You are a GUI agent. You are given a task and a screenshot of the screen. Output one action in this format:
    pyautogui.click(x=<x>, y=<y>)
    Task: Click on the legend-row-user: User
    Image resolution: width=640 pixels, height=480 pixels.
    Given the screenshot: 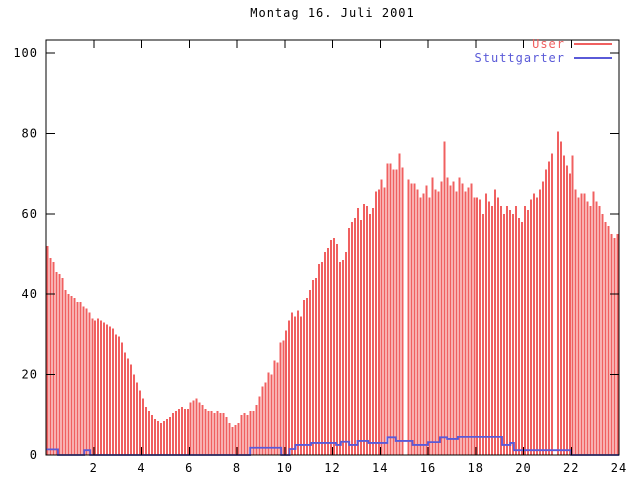 What is the action you would take?
    pyautogui.click(x=543, y=44)
    